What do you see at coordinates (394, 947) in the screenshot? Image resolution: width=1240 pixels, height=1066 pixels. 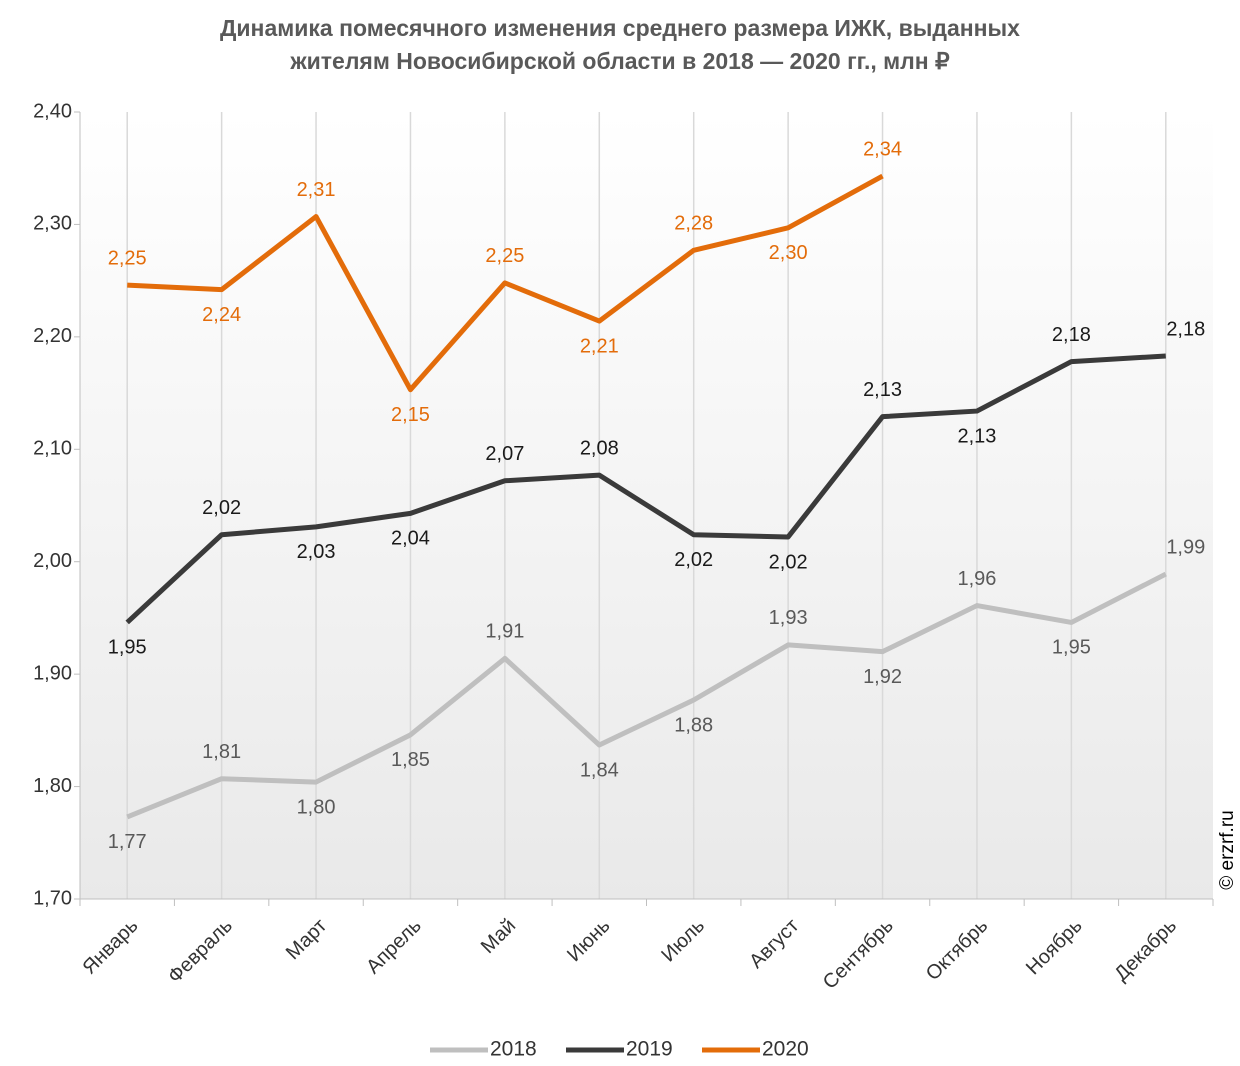 I see `x-tick-label: Апрель` at bounding box center [394, 947].